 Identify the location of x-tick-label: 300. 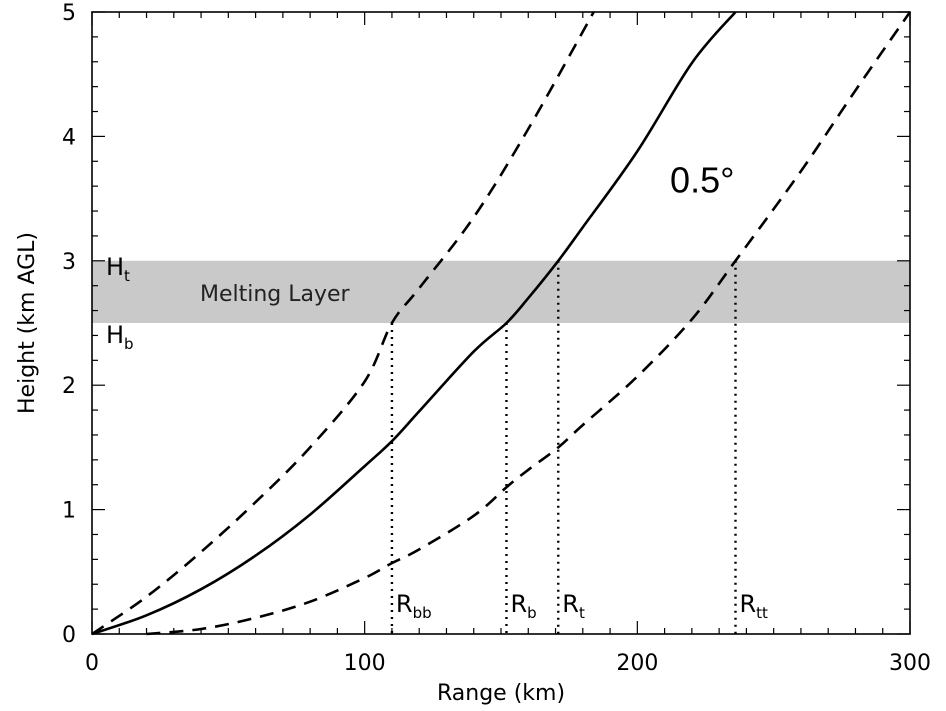
(910, 663).